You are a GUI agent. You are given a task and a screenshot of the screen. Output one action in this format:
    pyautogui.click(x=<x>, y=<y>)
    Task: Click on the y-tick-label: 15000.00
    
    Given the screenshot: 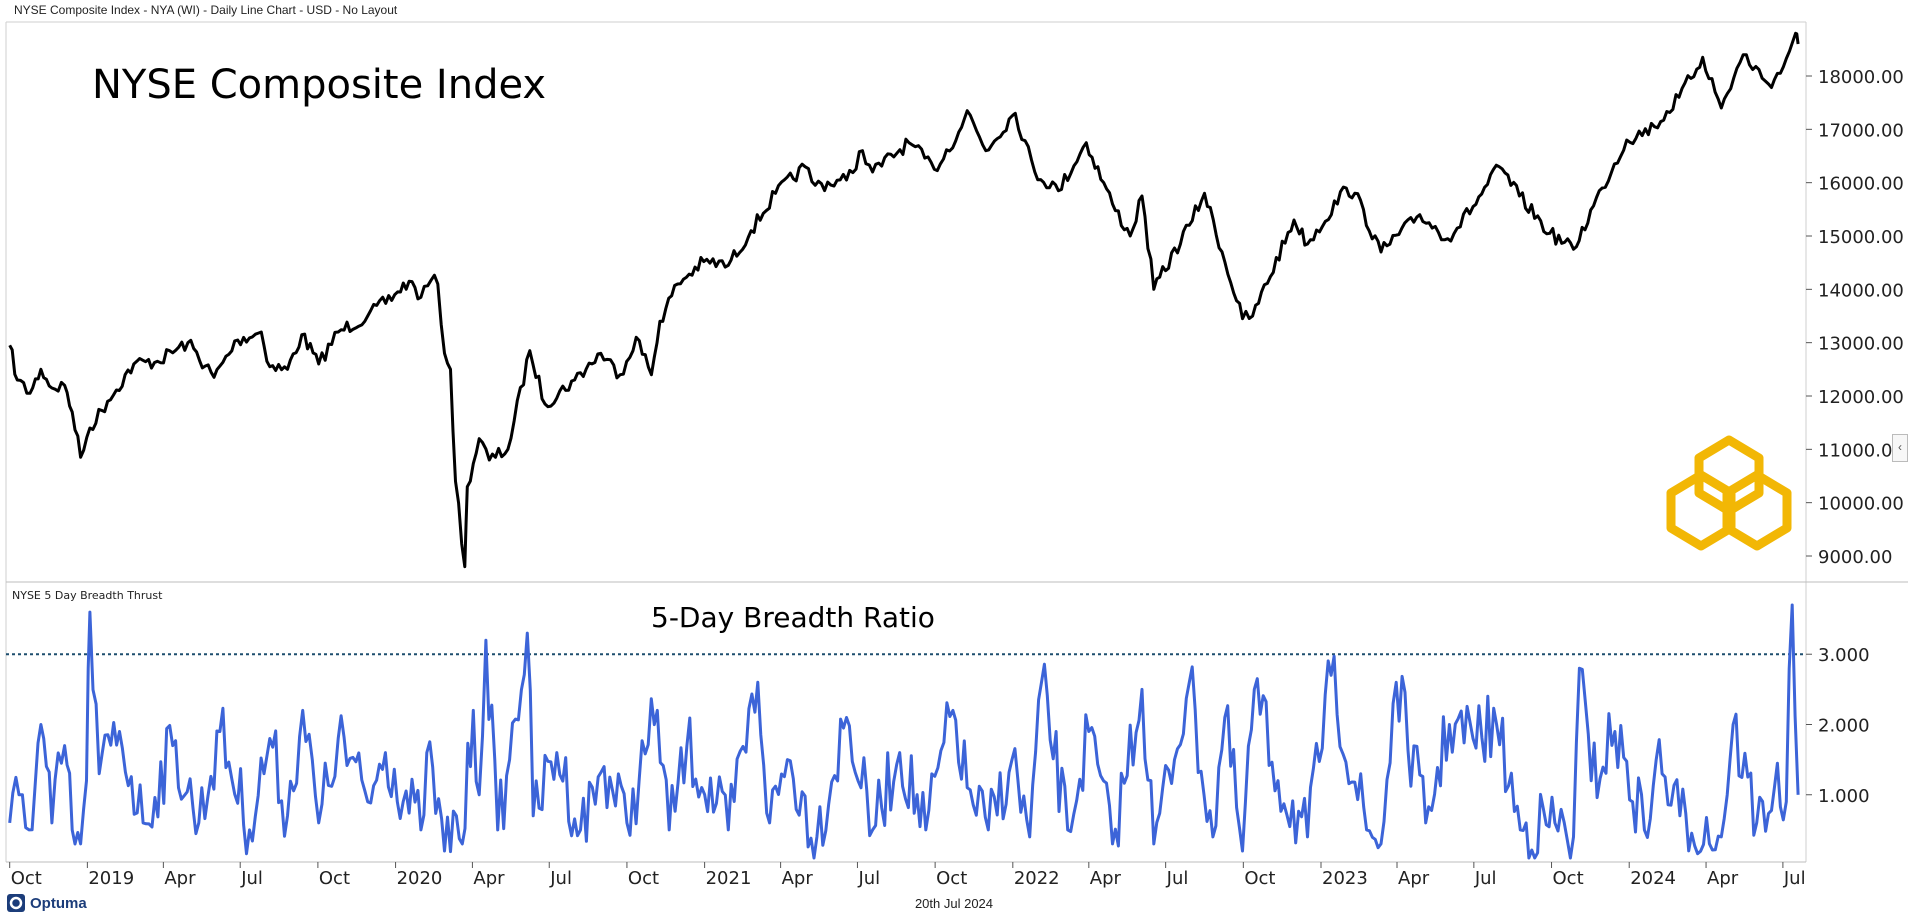 What is the action you would take?
    pyautogui.click(x=1861, y=237)
    